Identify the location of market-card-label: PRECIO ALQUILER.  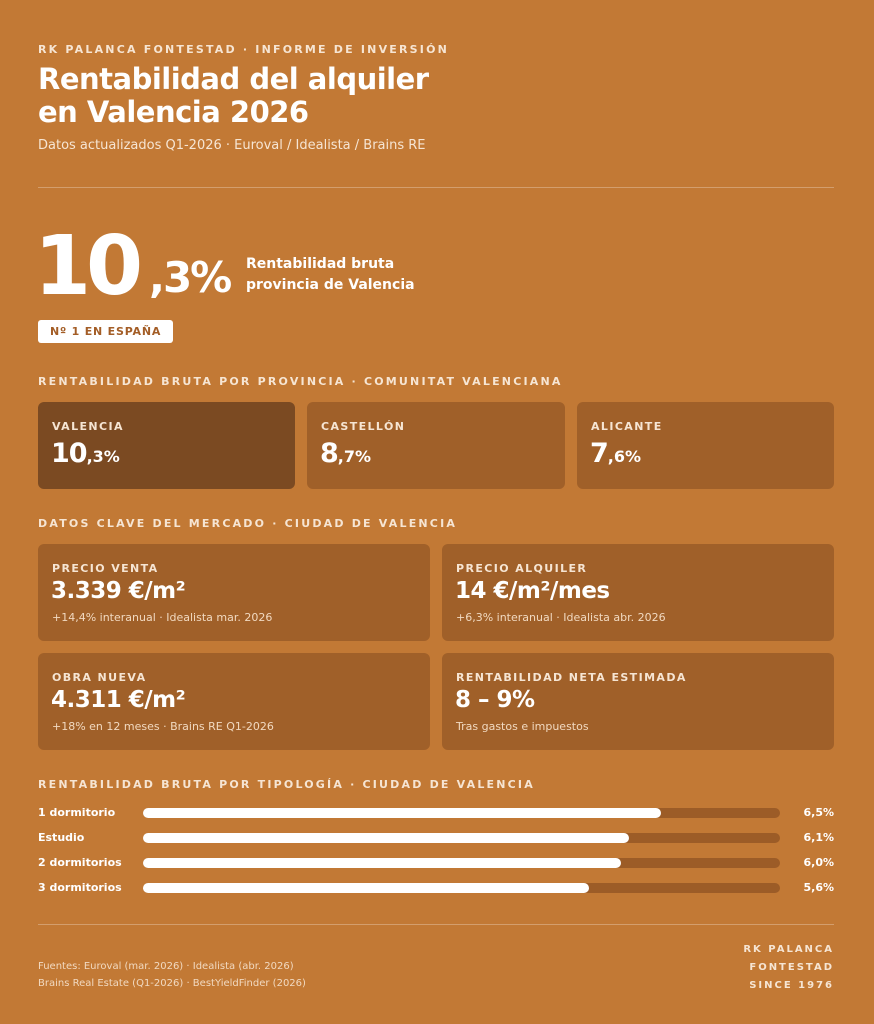
(522, 568).